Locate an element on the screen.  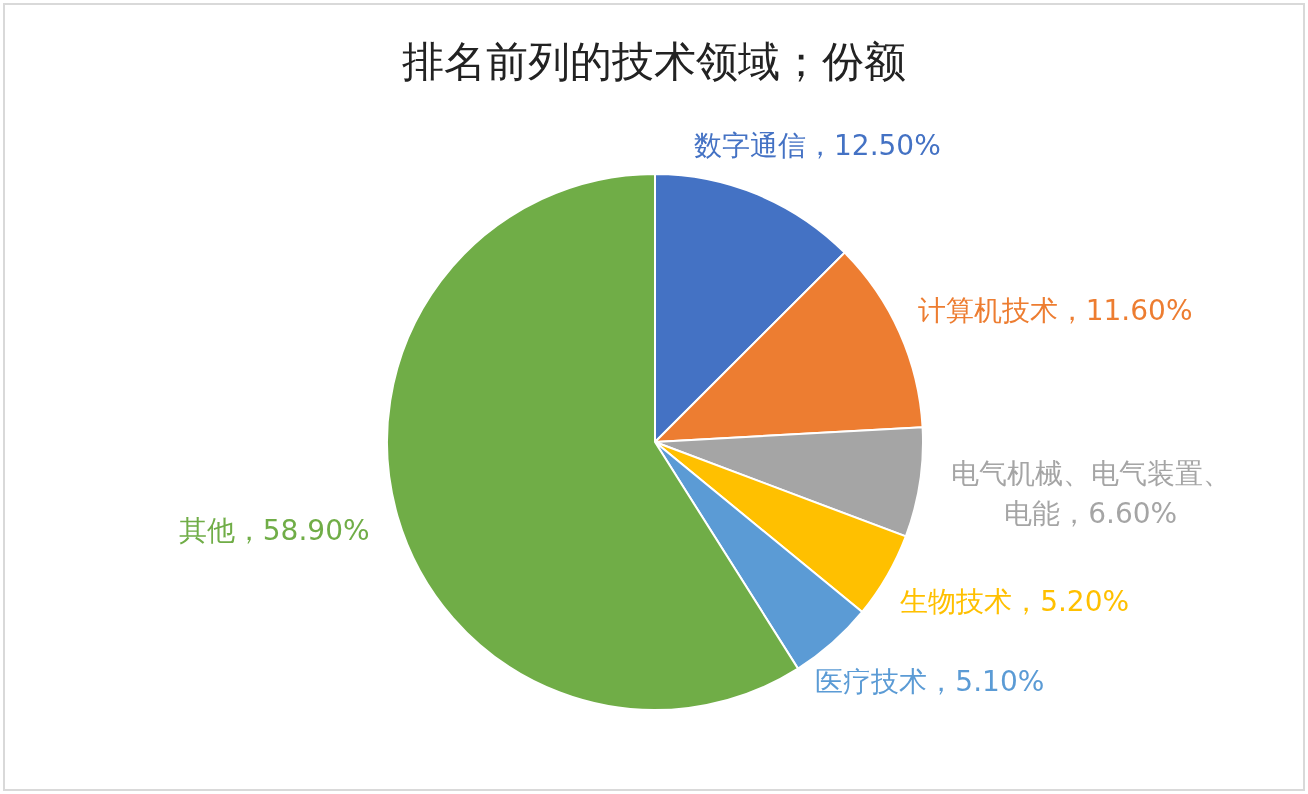
slice-label: 生物技术，5.20% is located at coordinates (1015, 602).